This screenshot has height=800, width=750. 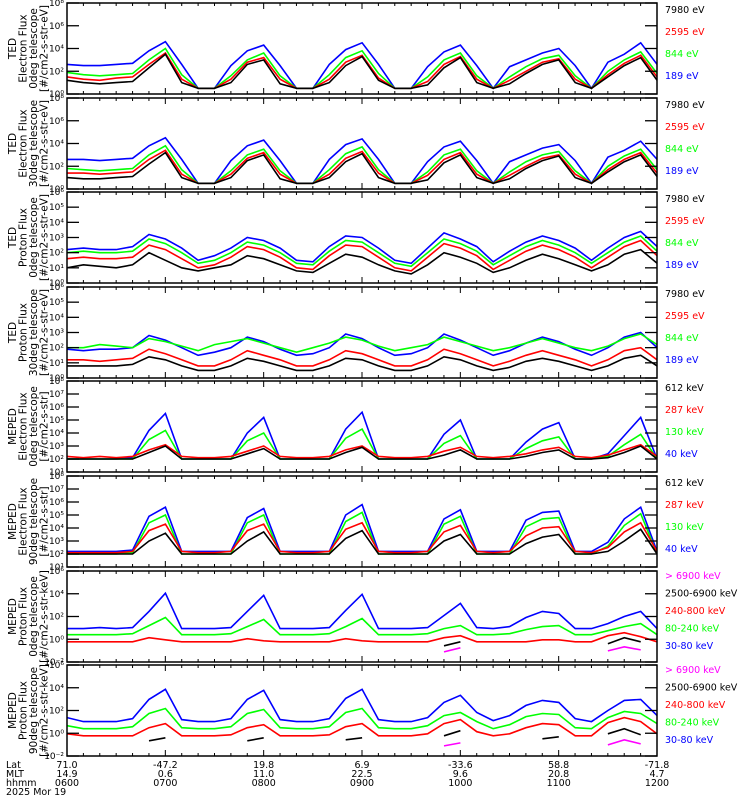 What do you see at coordinates (66, 765) in the screenshot?
I see `x-tick-label-lat: 71.0` at bounding box center [66, 765].